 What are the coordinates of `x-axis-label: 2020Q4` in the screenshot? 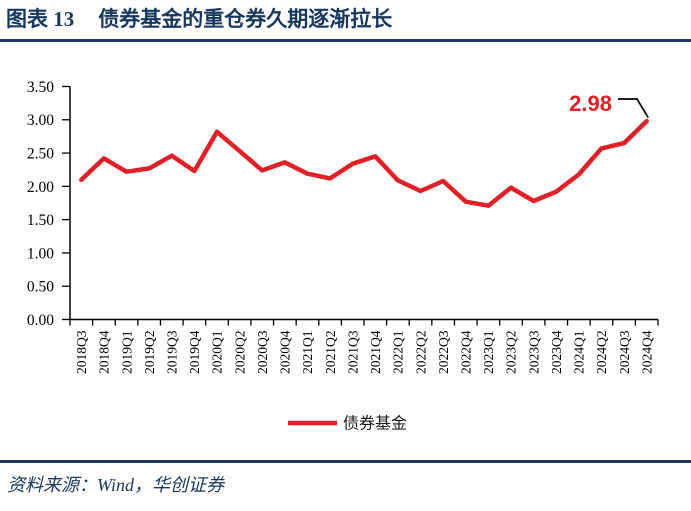 It's located at (285, 352).